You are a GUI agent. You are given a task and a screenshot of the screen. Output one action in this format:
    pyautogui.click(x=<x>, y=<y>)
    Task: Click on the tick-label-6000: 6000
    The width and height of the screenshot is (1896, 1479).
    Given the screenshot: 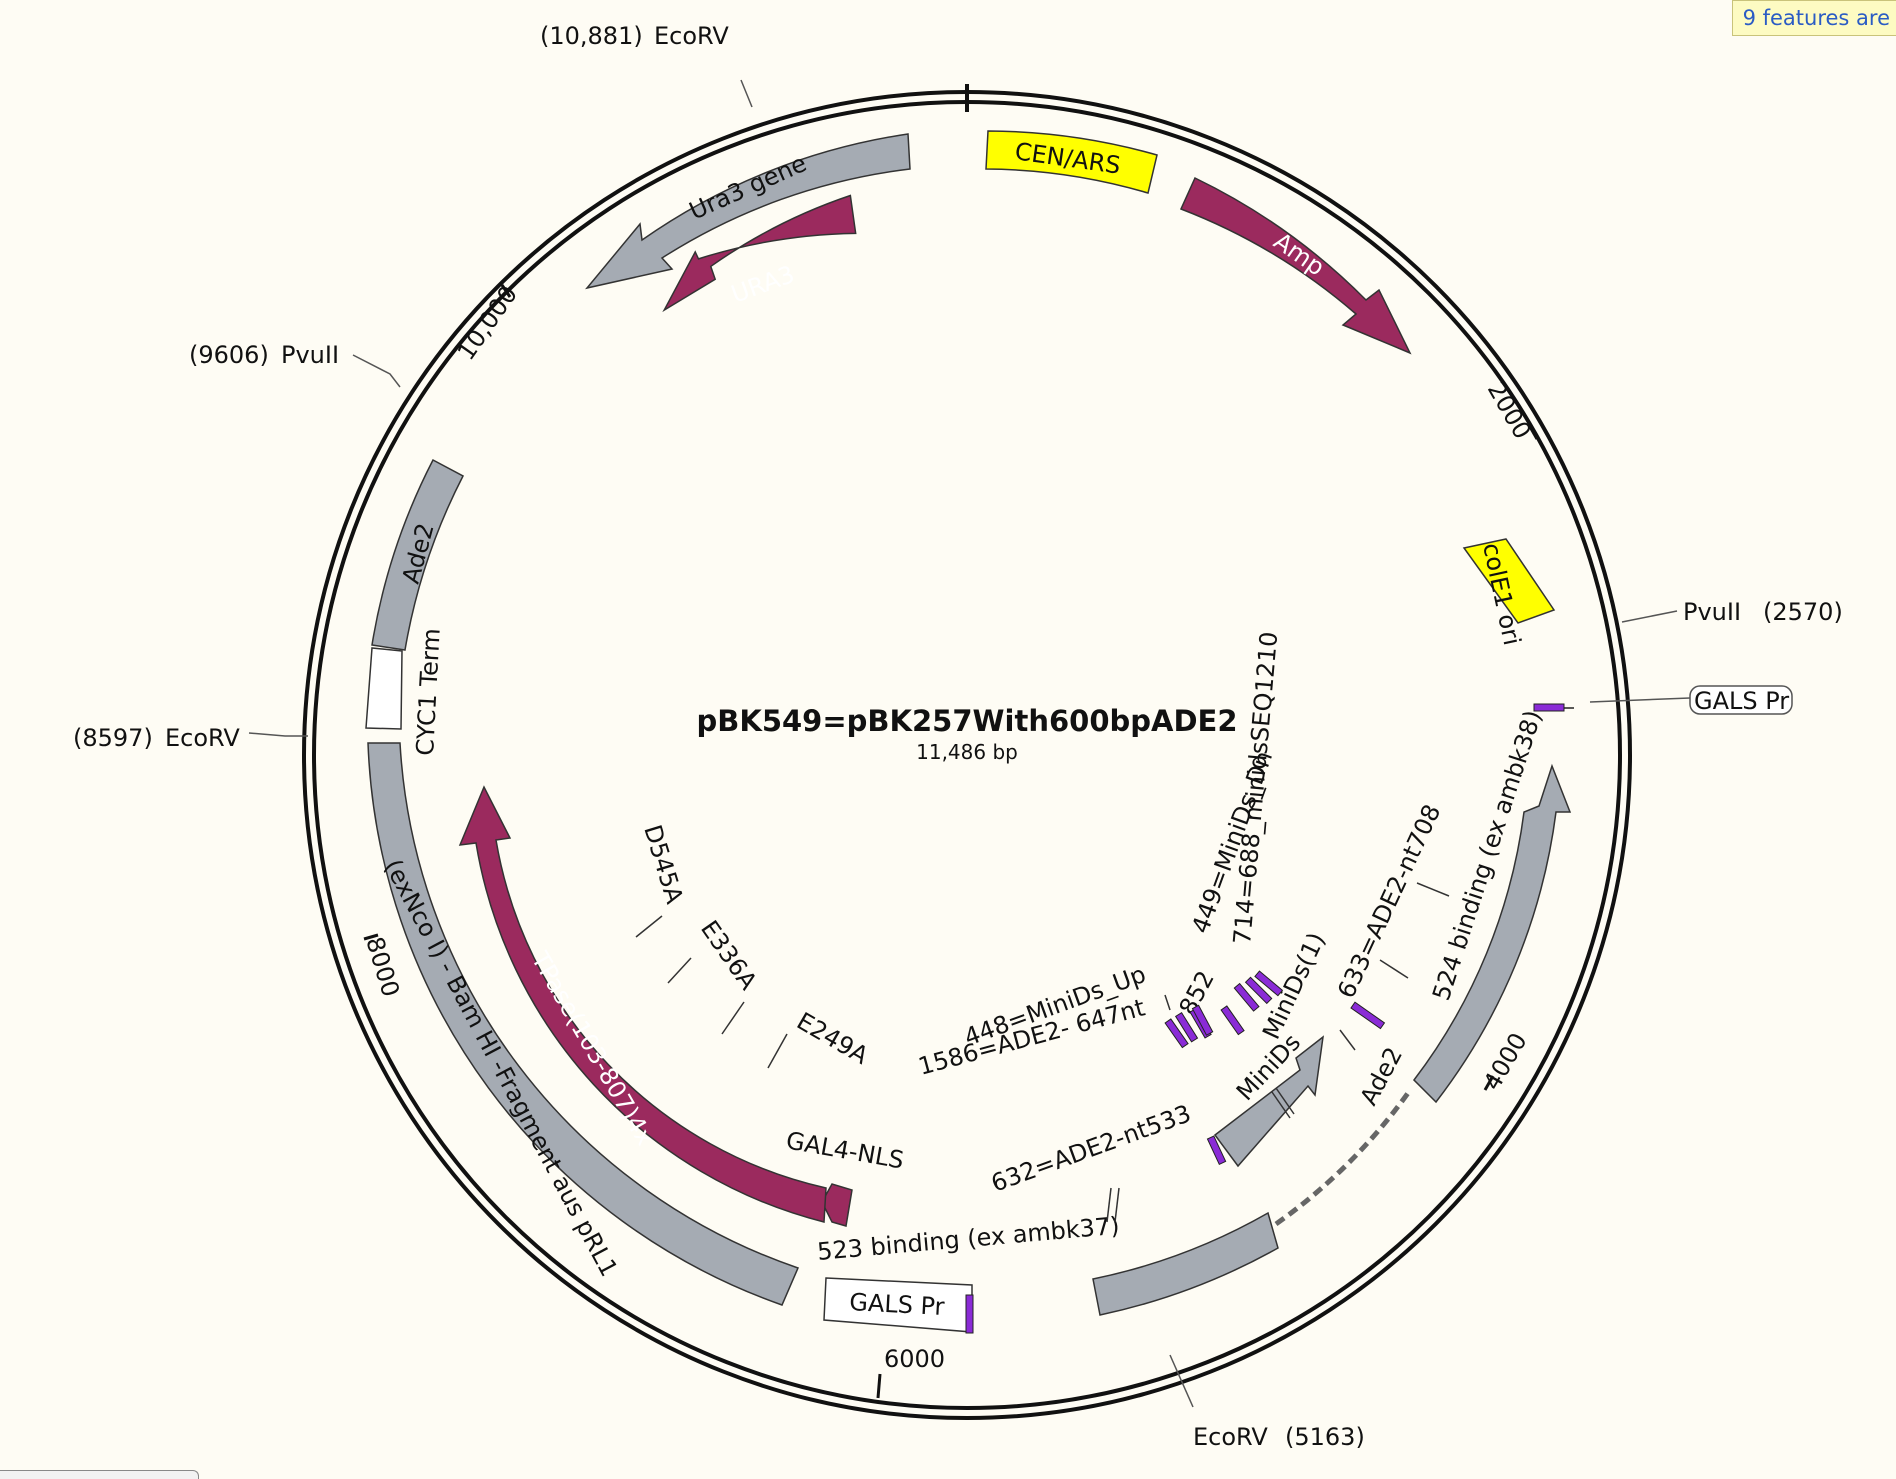 What is the action you would take?
    pyautogui.click(x=914, y=1359)
    